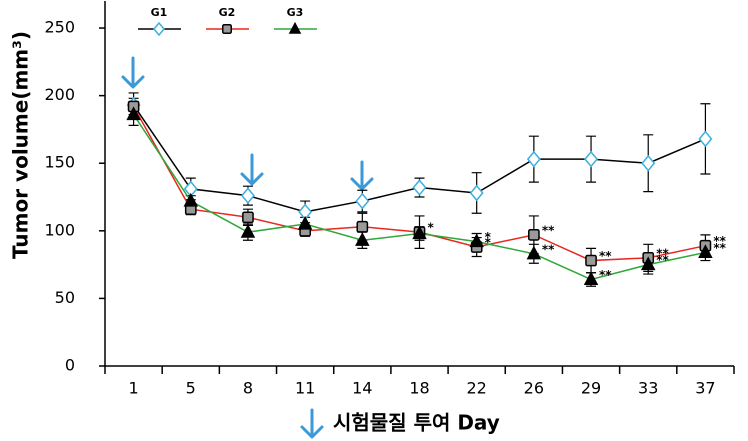 Image resolution: width=748 pixels, height=441 pixels. Describe the element at coordinates (159, 12) in the screenshot. I see `legend-label: G1` at that location.